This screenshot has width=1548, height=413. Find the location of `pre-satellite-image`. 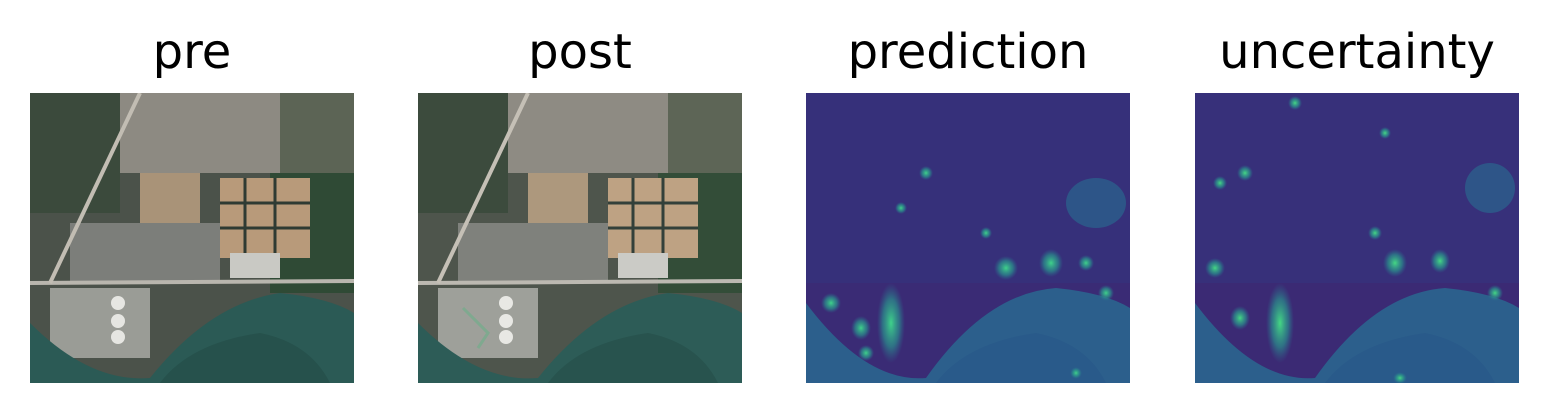

pre-satellite-image is located at coordinates (192, 238).